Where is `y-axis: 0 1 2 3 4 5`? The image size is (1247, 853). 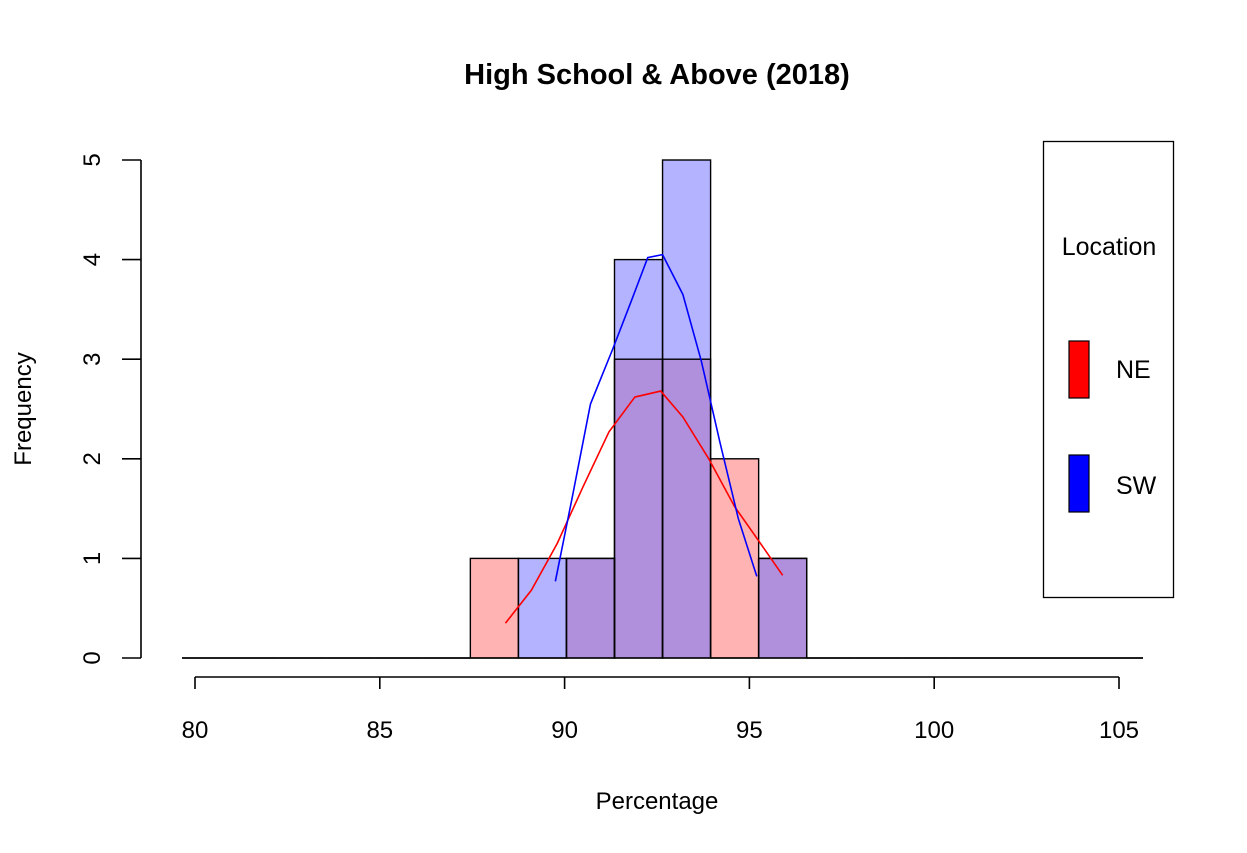
y-axis: 0 1 2 3 4 5 is located at coordinates (110, 409).